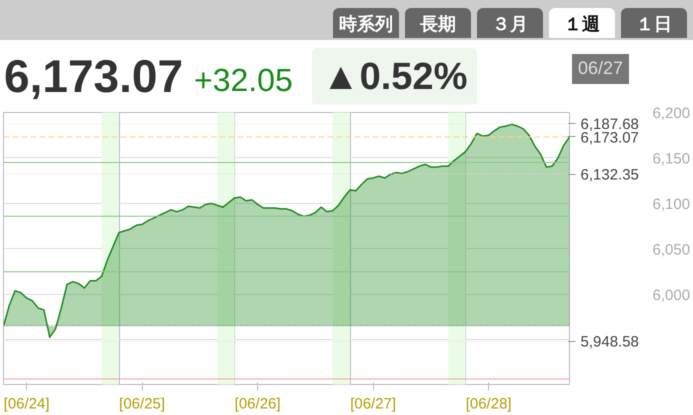 The width and height of the screenshot is (693, 415). What do you see at coordinates (671, 113) in the screenshot?
I see `y-tick-label: 6,200` at bounding box center [671, 113].